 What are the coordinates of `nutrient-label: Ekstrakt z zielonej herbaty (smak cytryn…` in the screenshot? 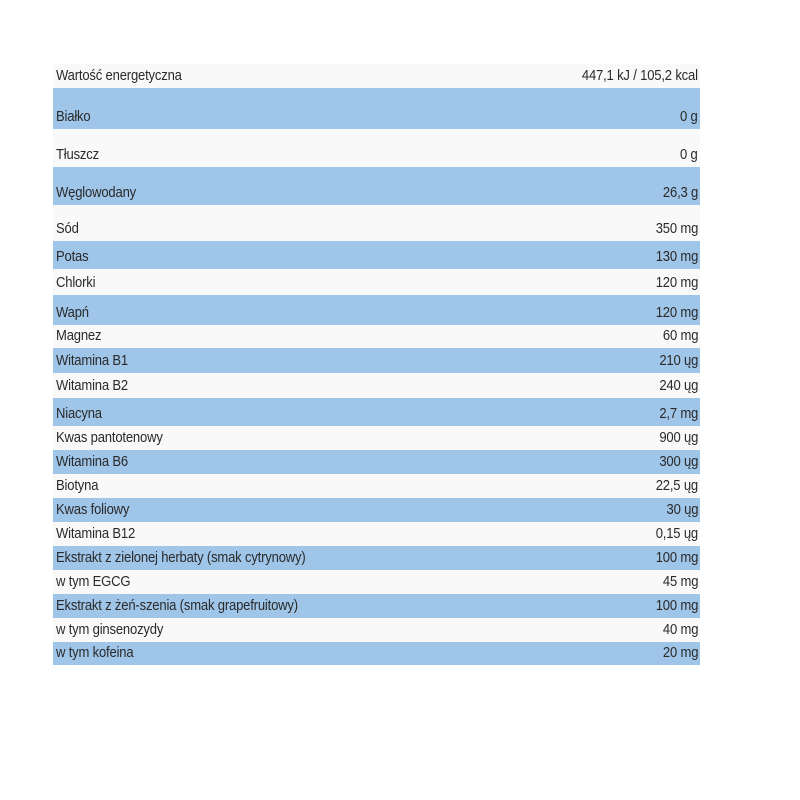 It's located at (181, 558).